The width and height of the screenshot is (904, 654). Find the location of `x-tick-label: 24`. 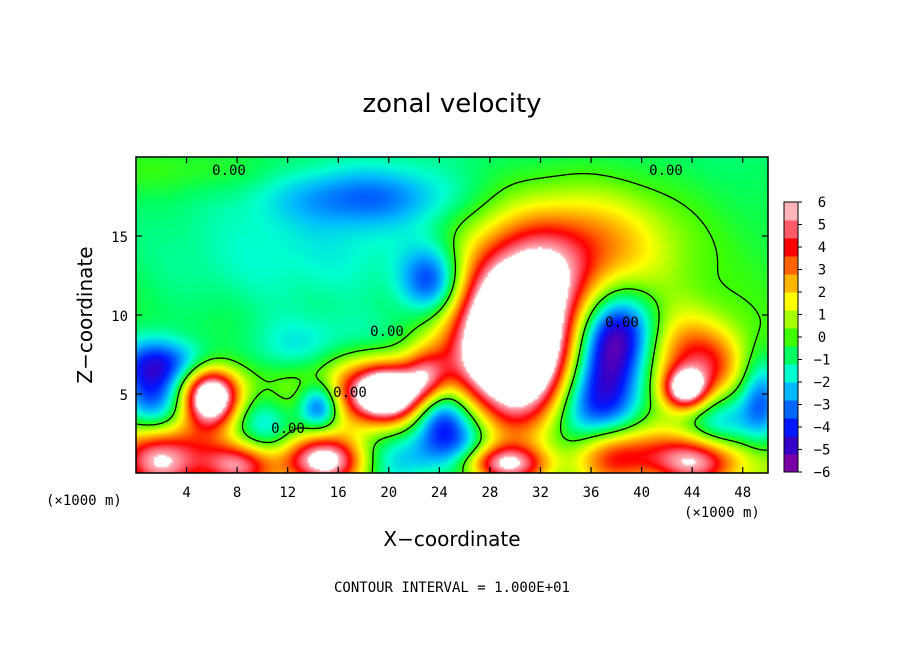

x-tick-label: 24 is located at coordinates (439, 493).